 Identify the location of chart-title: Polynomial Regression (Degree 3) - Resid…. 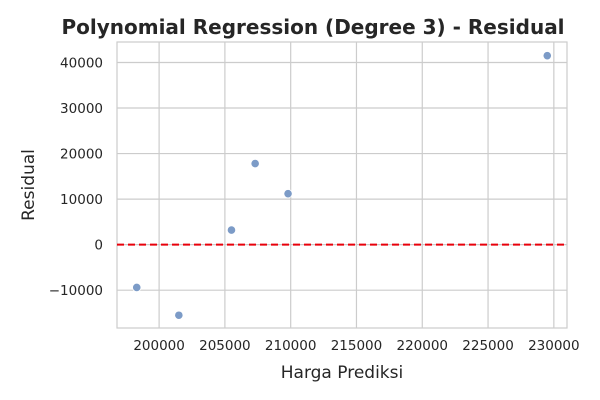
(312, 27).